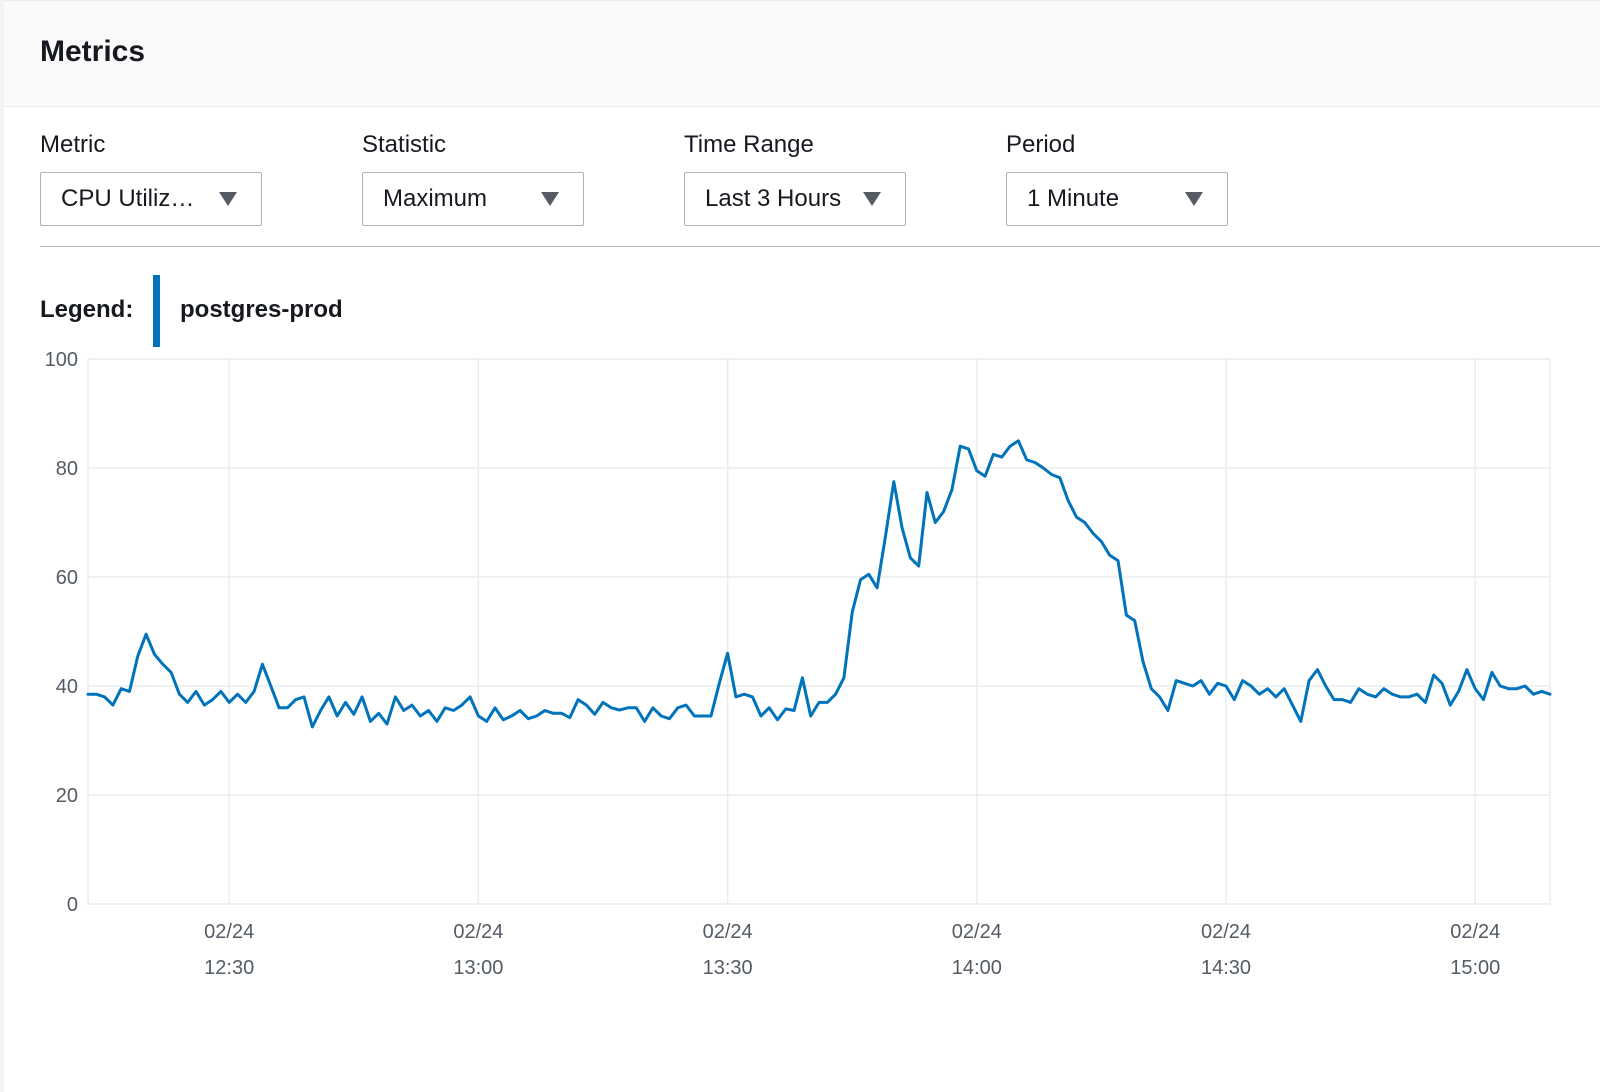 The width and height of the screenshot is (1600, 1092). What do you see at coordinates (67, 796) in the screenshot?
I see `y-tick-label: 20` at bounding box center [67, 796].